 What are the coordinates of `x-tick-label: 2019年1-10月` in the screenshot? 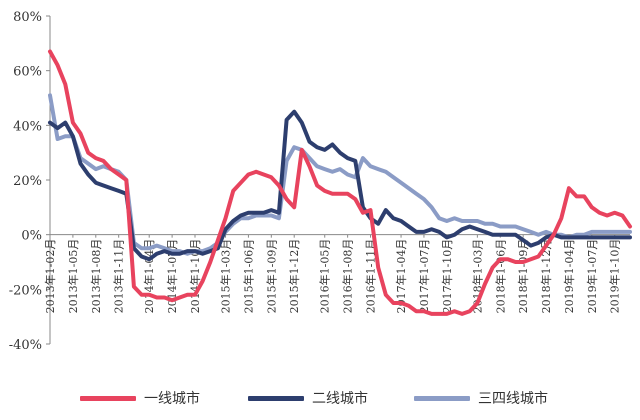 It's located at (615, 276).